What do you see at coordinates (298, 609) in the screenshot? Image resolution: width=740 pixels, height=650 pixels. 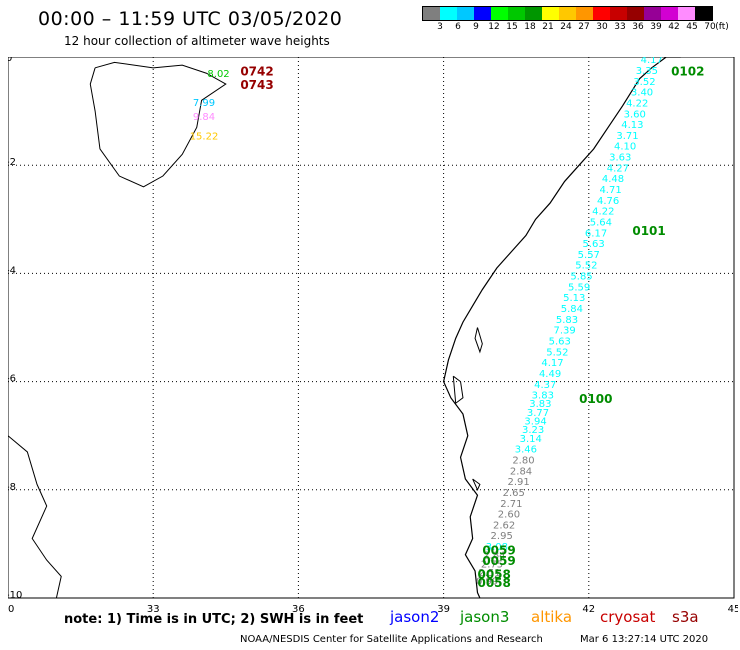 I see `x-tick-label: 36` at bounding box center [298, 609].